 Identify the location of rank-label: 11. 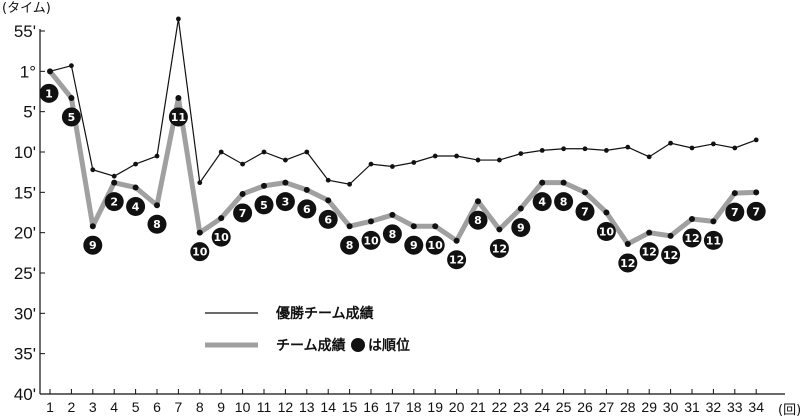
(178, 117).